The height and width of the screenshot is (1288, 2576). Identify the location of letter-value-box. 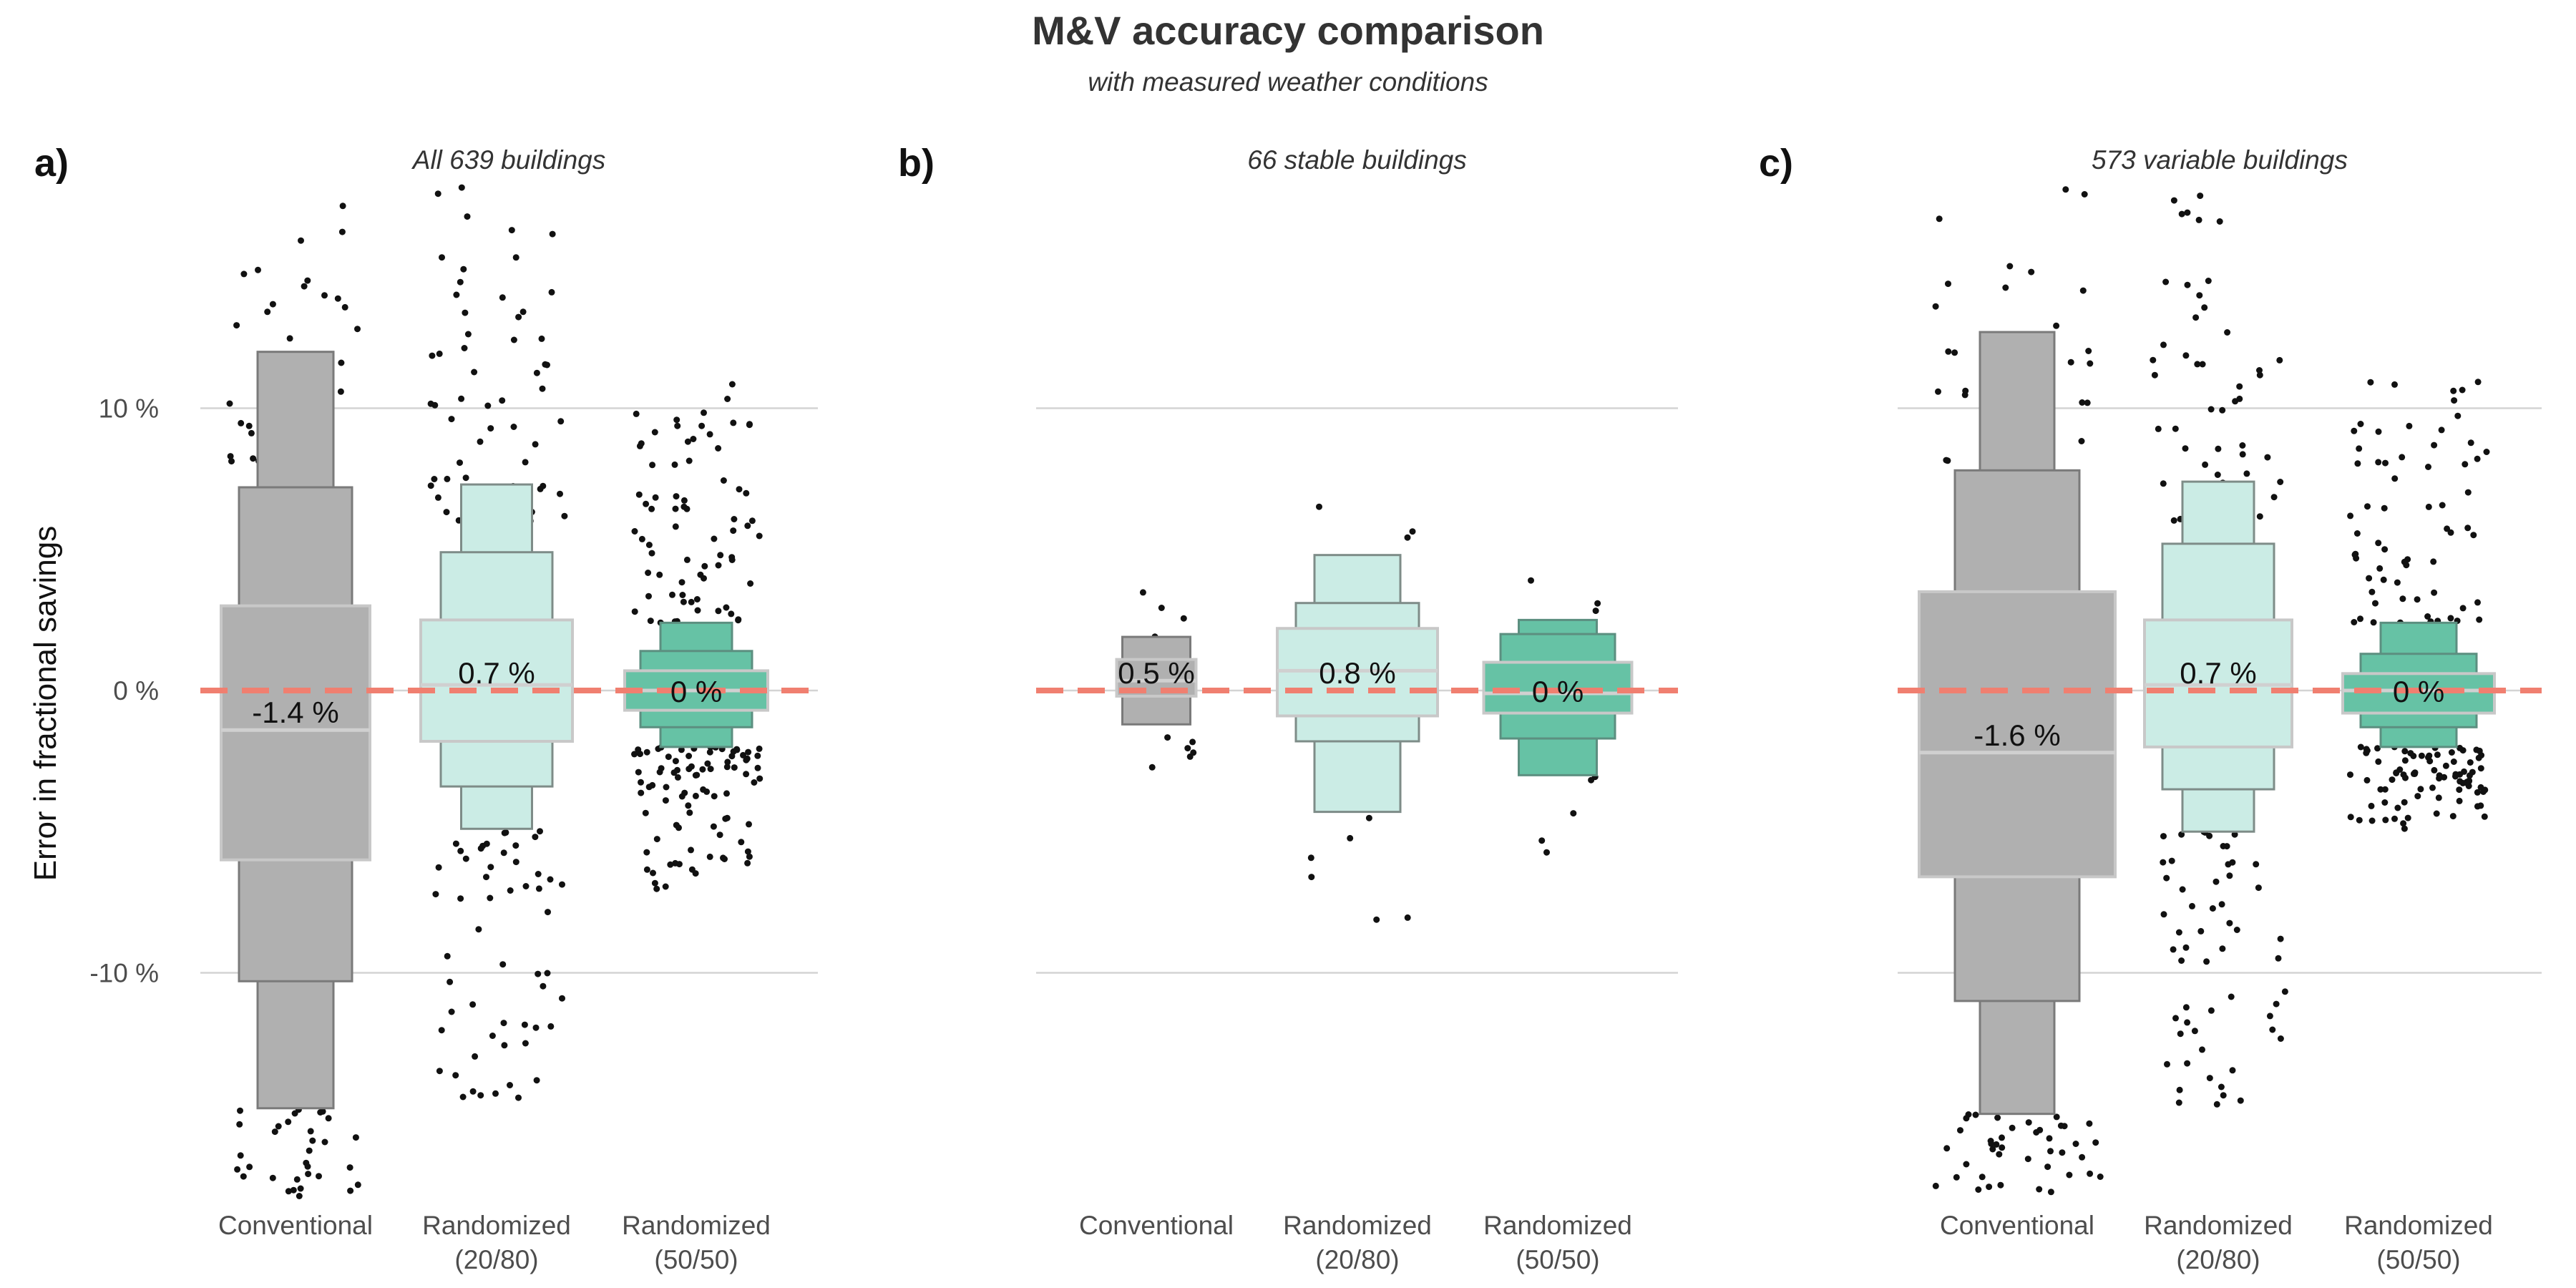
(295, 733).